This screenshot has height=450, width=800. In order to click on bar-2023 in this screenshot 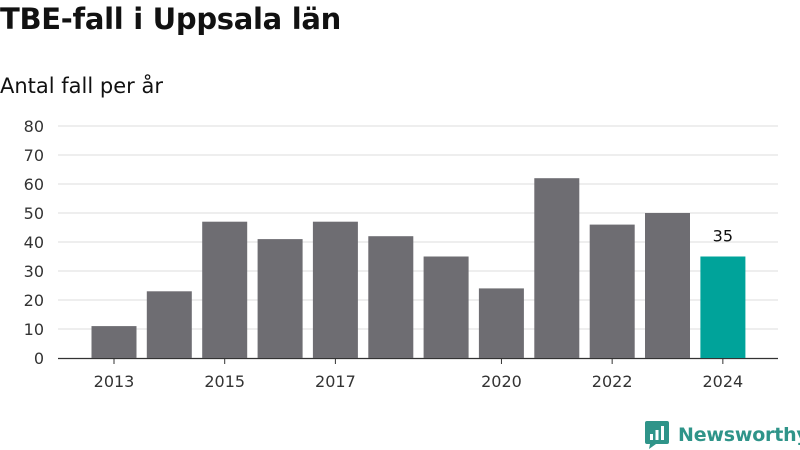, I will do `click(667, 285)`.